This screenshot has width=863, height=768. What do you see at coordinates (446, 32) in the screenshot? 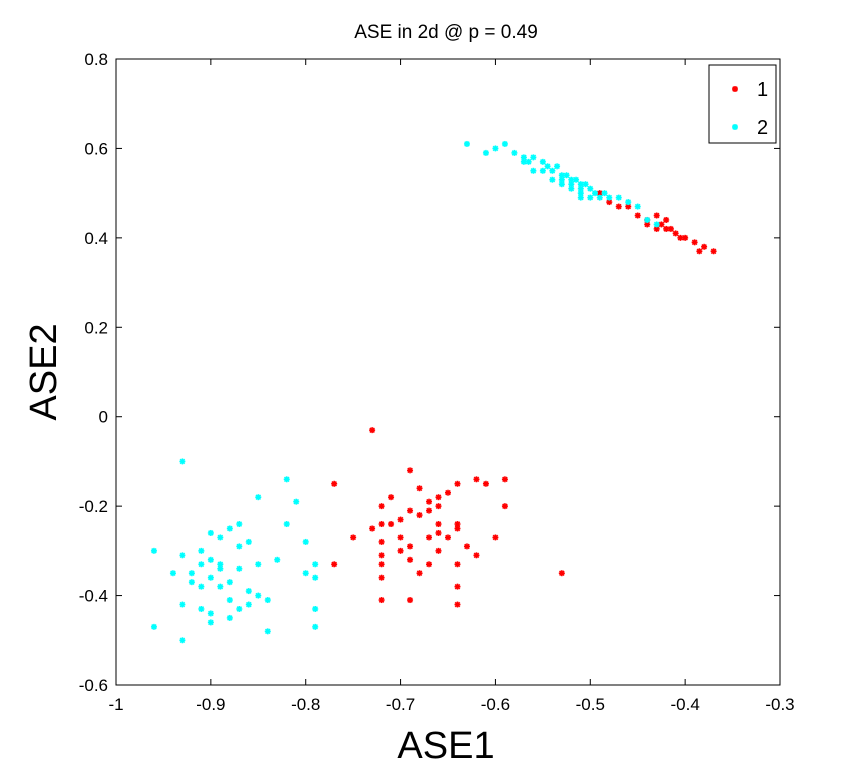
I see `chart-title: ASE in 2d @ p = 0.49` at bounding box center [446, 32].